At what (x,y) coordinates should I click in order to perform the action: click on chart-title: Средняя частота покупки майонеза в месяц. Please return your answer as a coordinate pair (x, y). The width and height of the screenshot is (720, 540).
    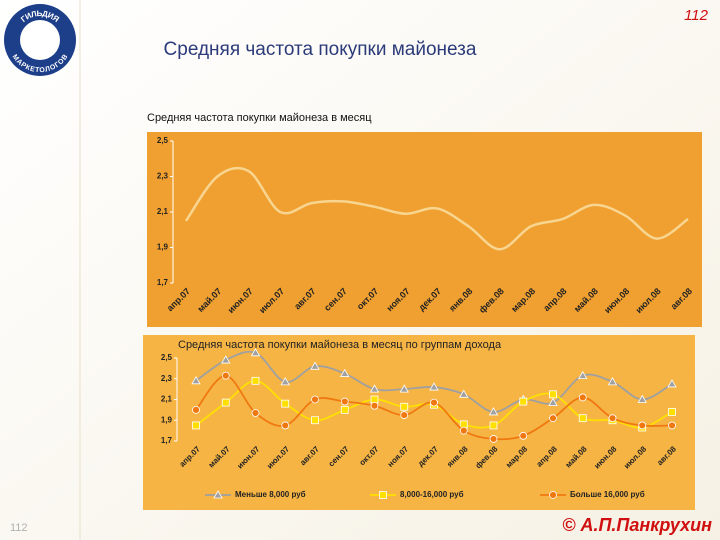
    Looking at the image, I should click on (259, 118).